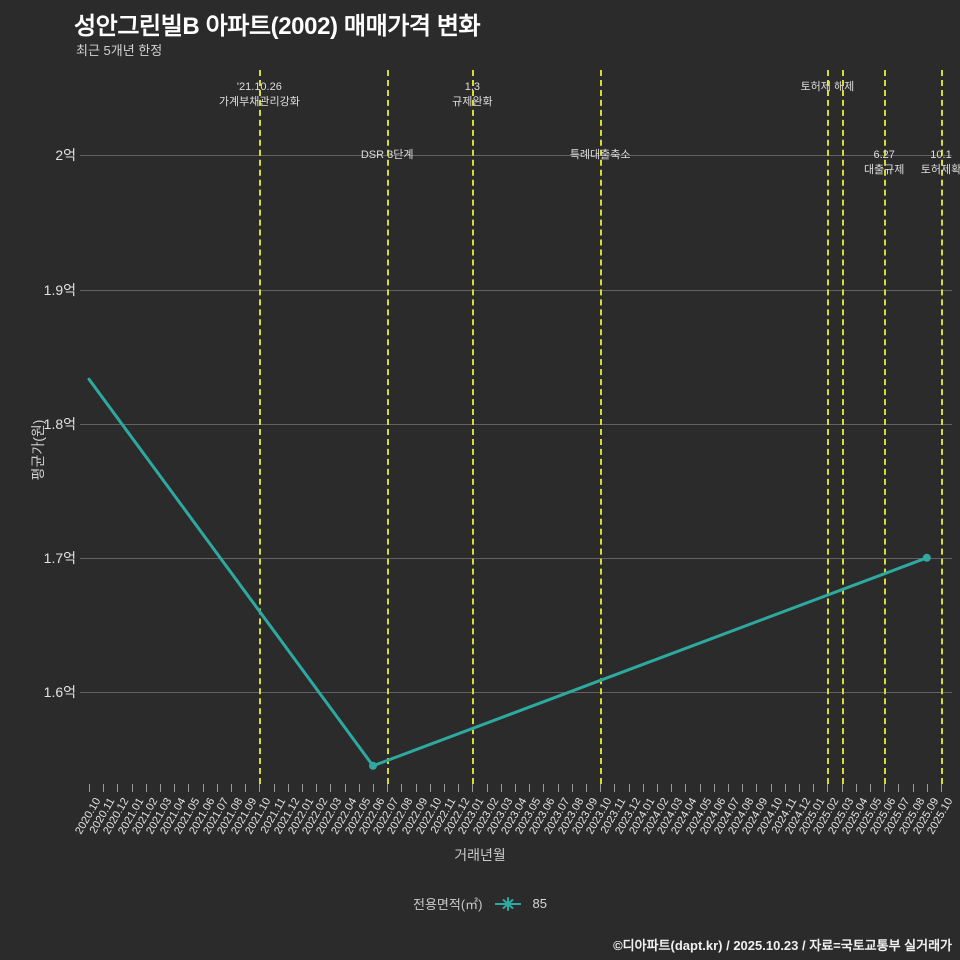 The height and width of the screenshot is (960, 960). What do you see at coordinates (514, 816) in the screenshot?
I see `x-axis-tick-label: 2023.04` at bounding box center [514, 816].